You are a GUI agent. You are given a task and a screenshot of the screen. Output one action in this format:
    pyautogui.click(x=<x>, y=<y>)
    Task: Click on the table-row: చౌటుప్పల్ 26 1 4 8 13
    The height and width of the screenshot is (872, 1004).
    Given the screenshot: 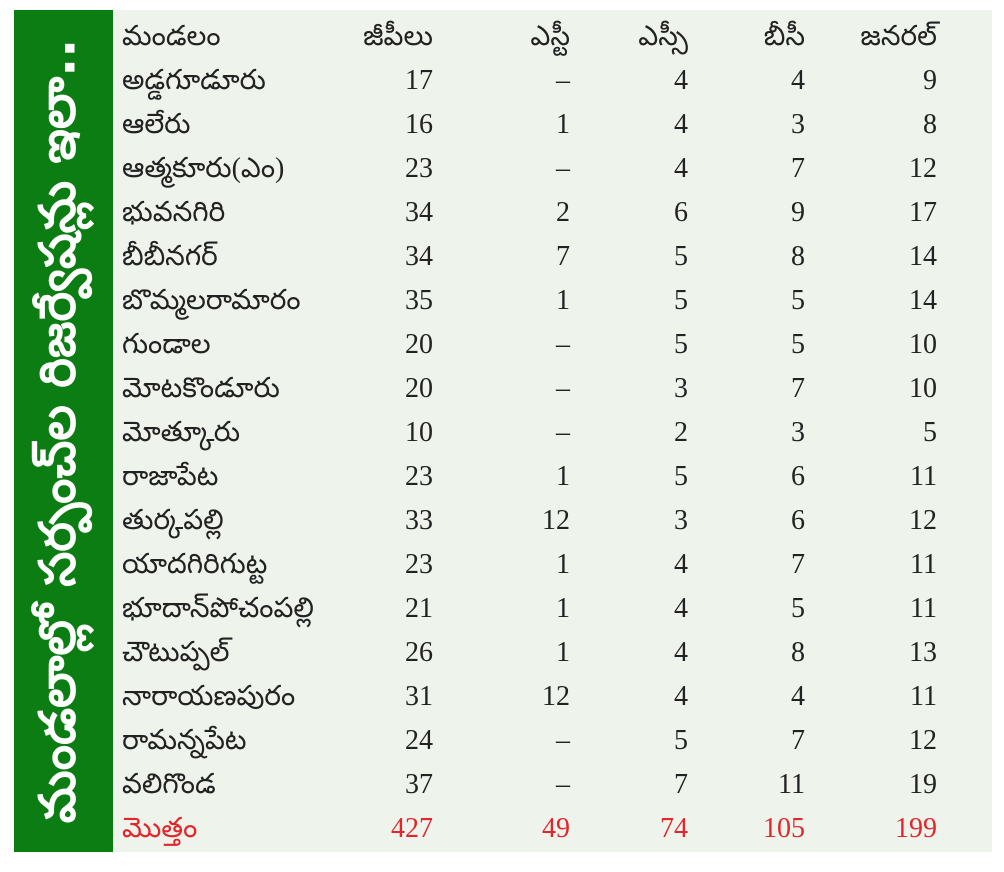 What is the action you would take?
    pyautogui.click(x=552, y=653)
    